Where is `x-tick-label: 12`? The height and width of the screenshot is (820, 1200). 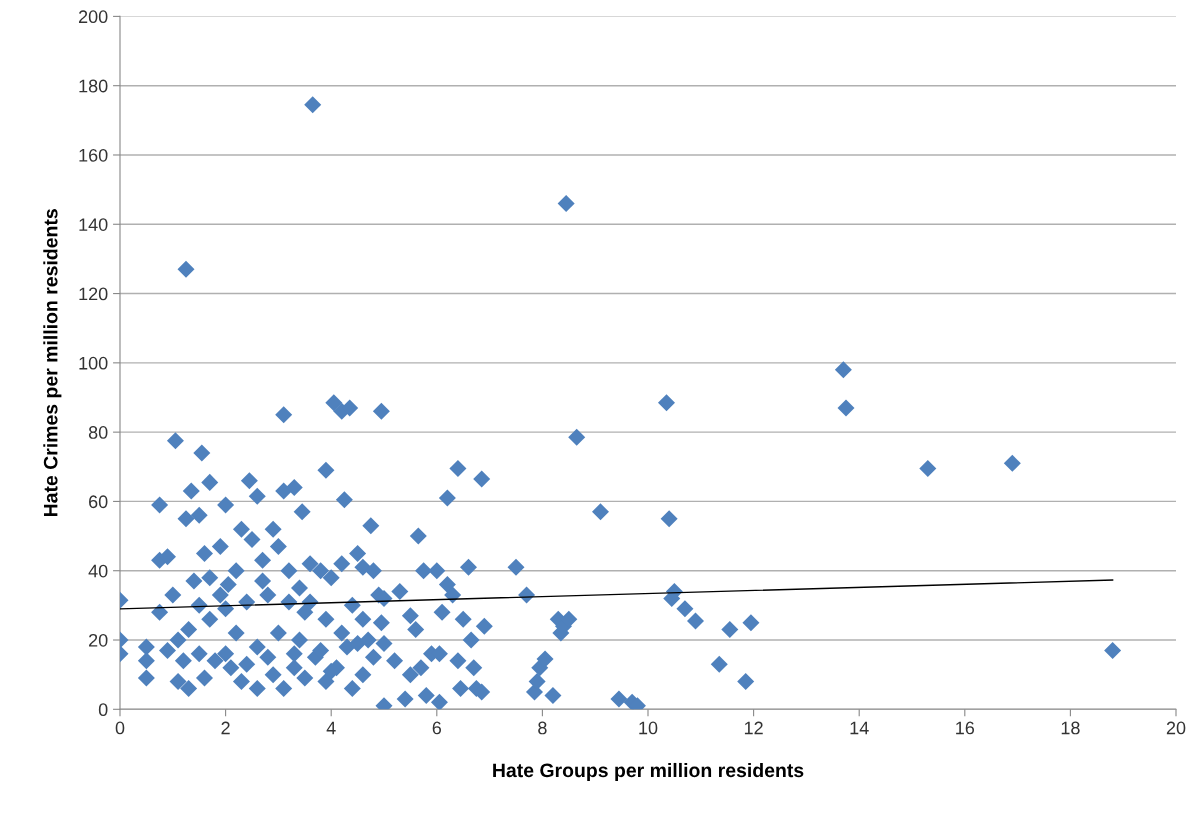 x-tick-label: 12 is located at coordinates (753, 728).